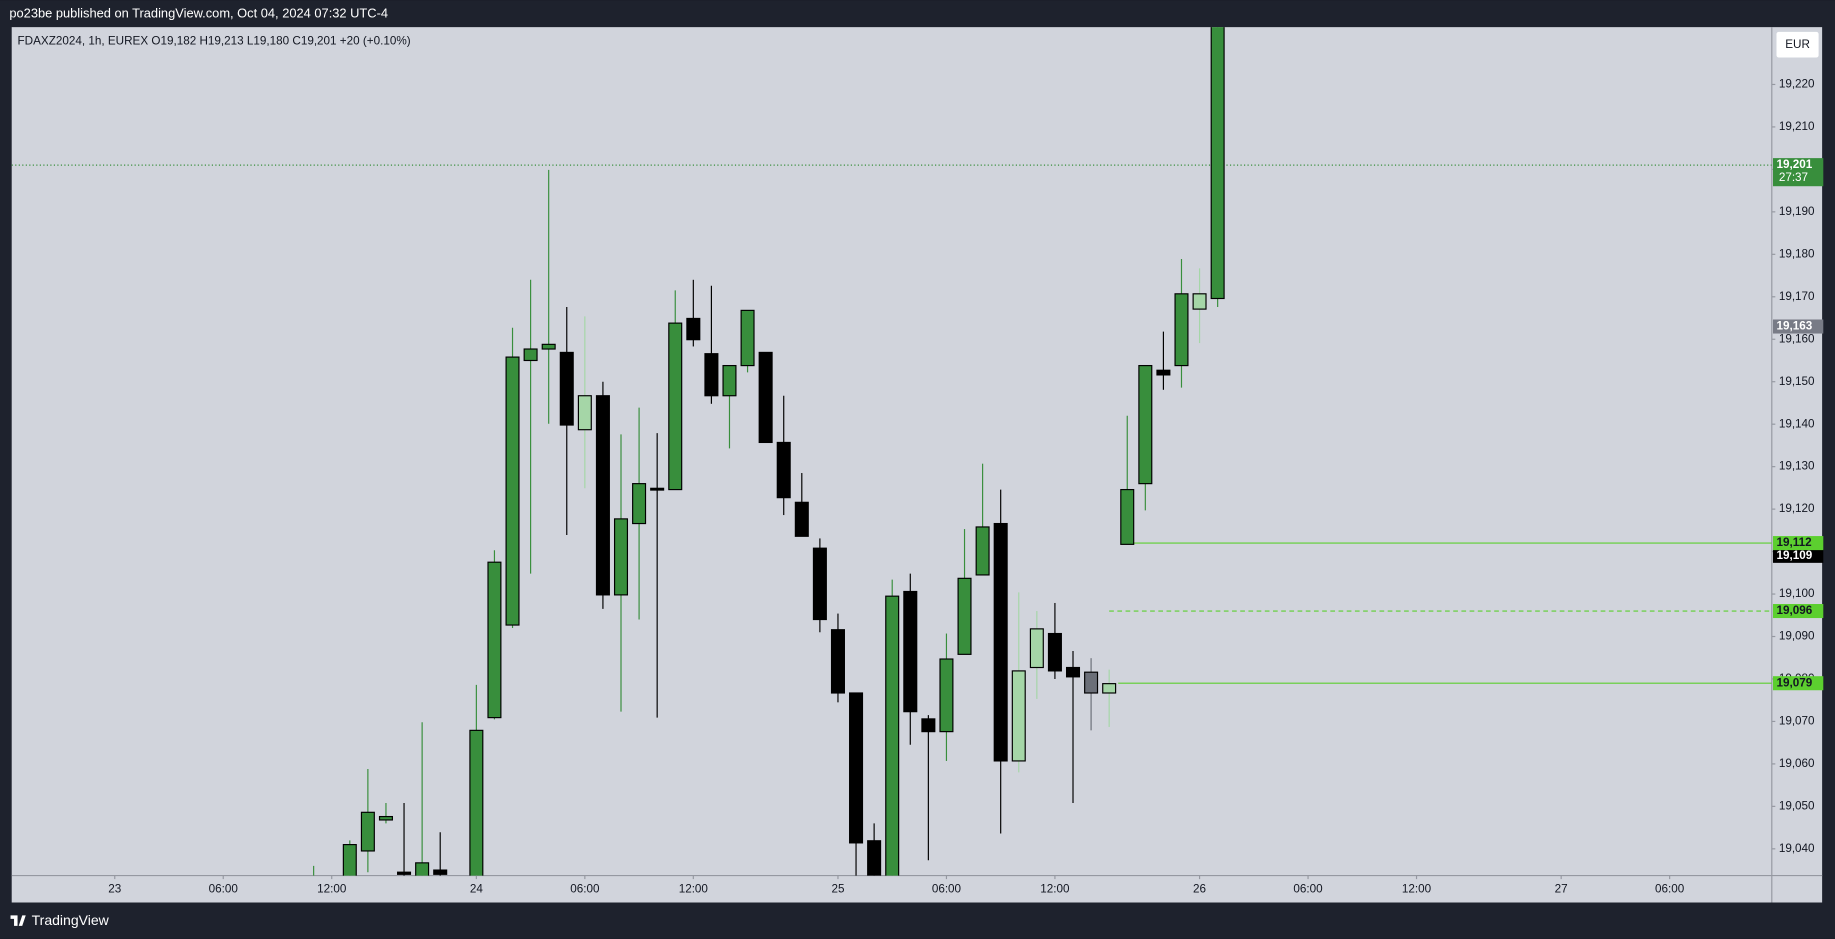 The width and height of the screenshot is (1835, 939). Describe the element at coordinates (1797, 338) in the screenshot. I see `y-tick-label: 19,160` at that location.